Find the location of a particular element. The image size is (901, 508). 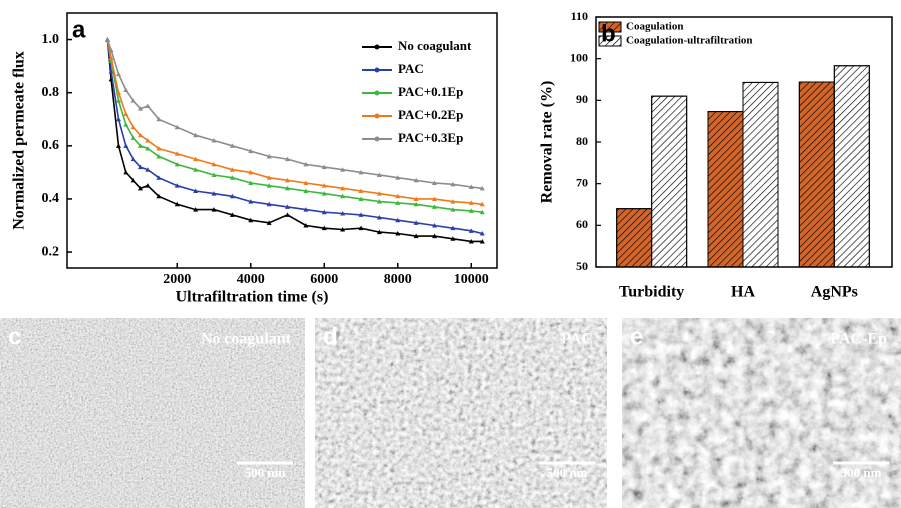

series-line is located at coordinates (294, 126).